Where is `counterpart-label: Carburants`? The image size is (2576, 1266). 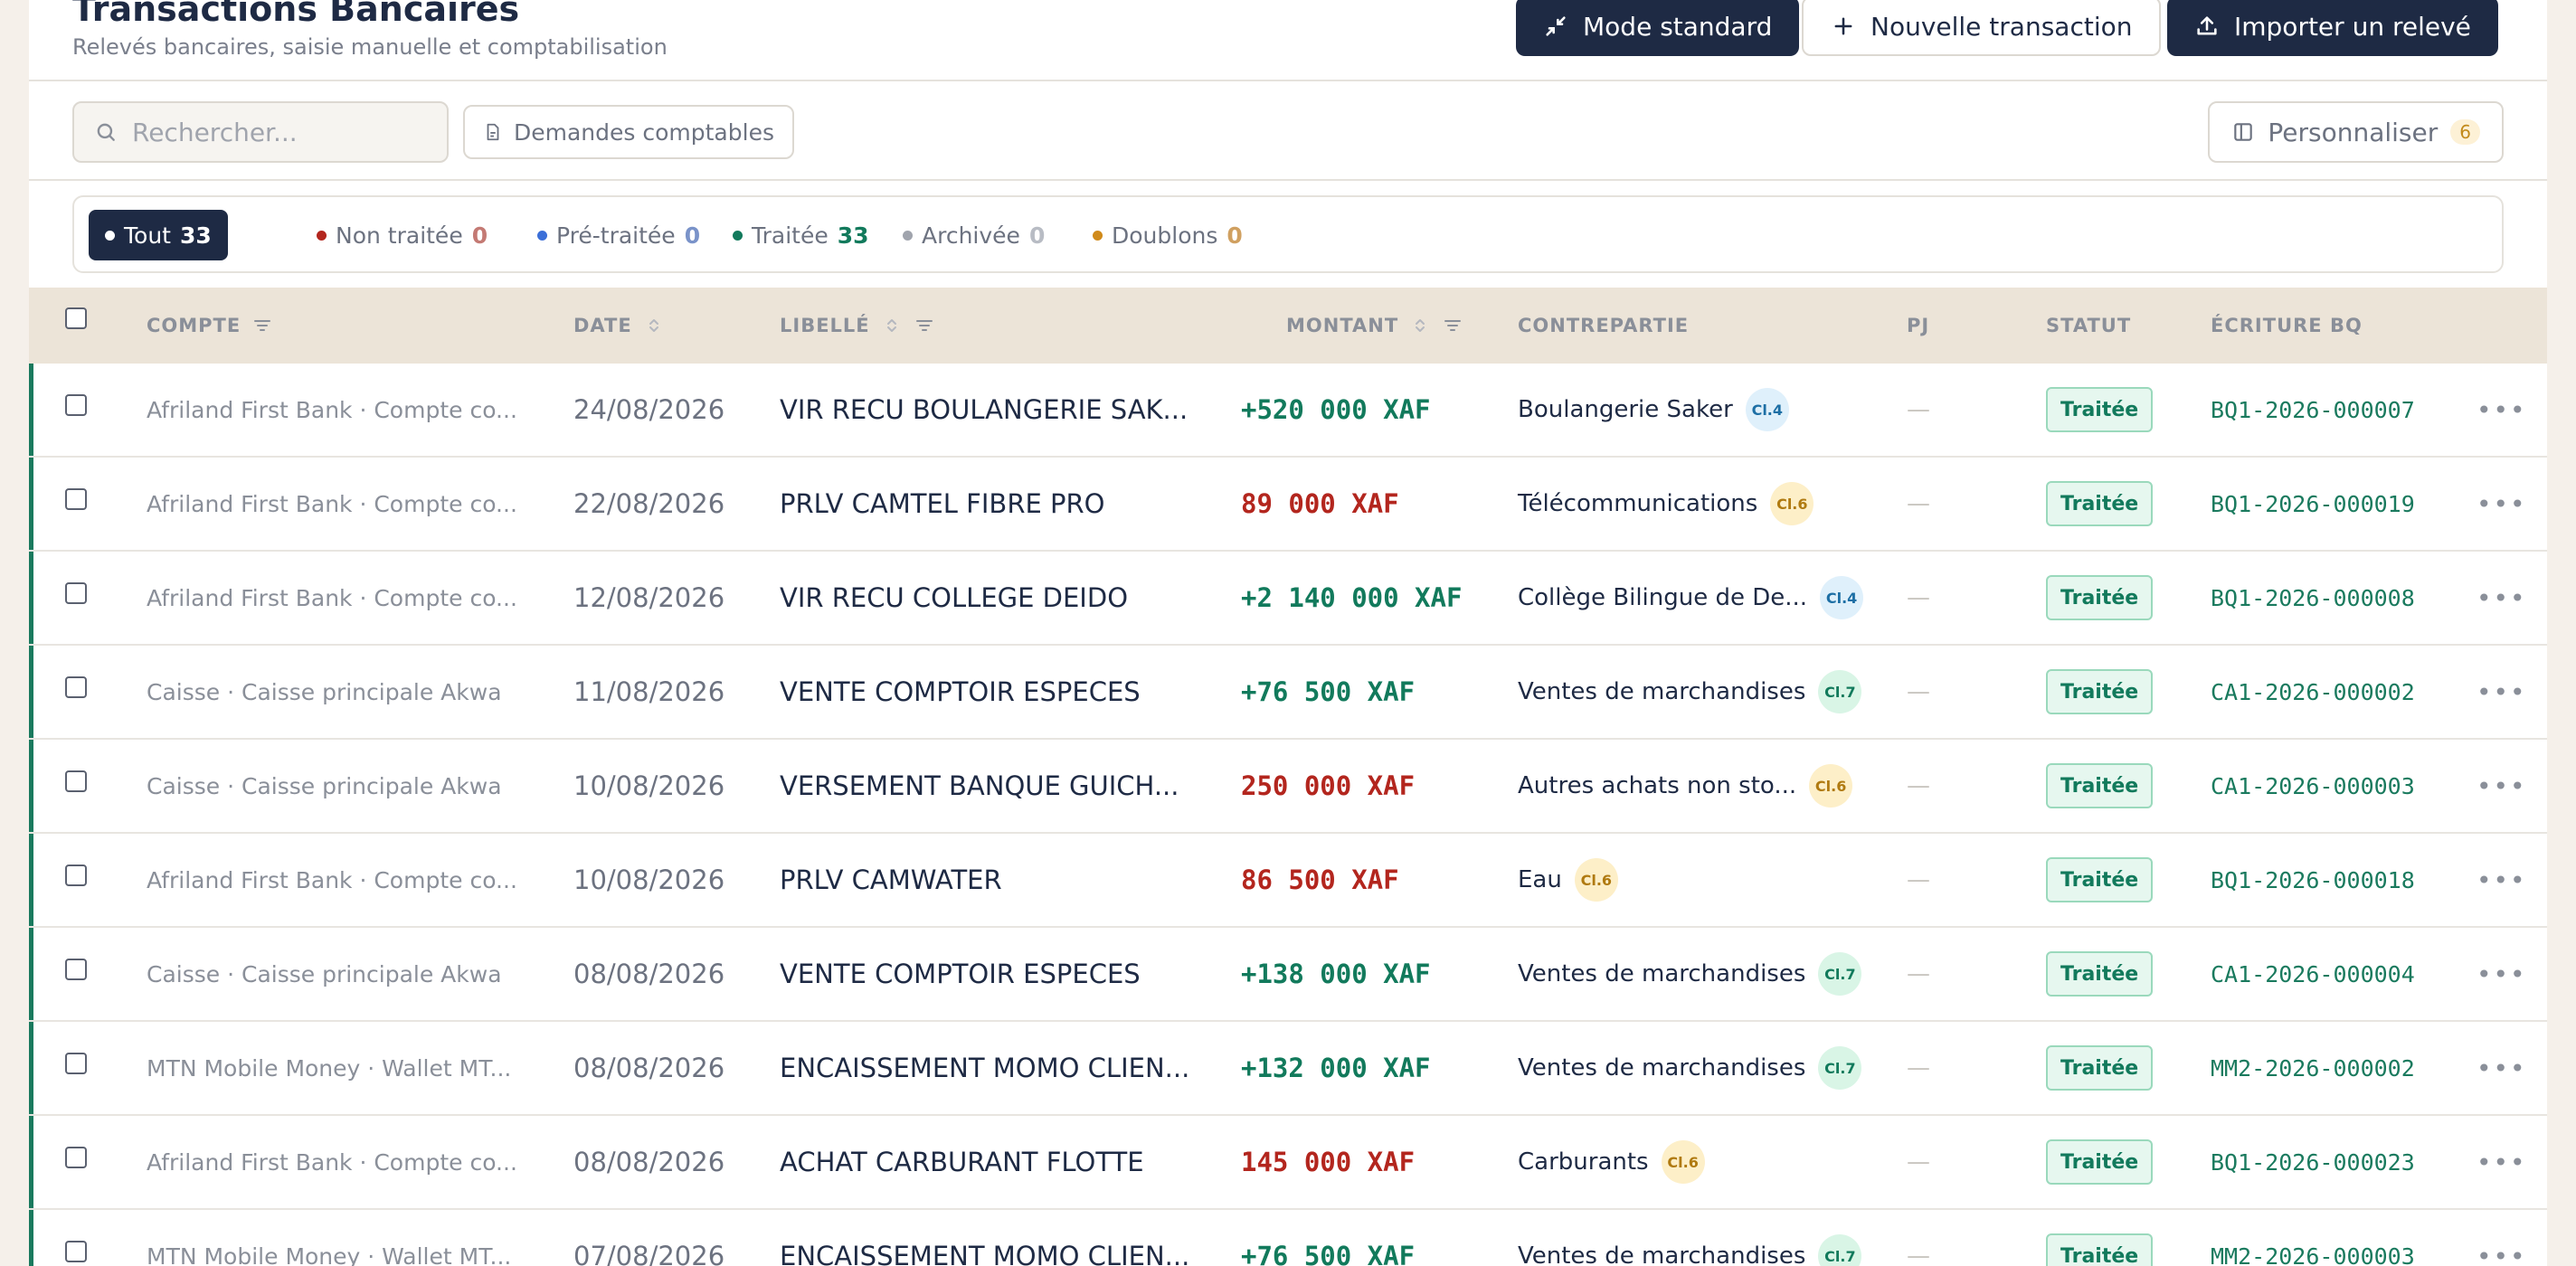
counterpart-label: Carburants is located at coordinates (1583, 1162).